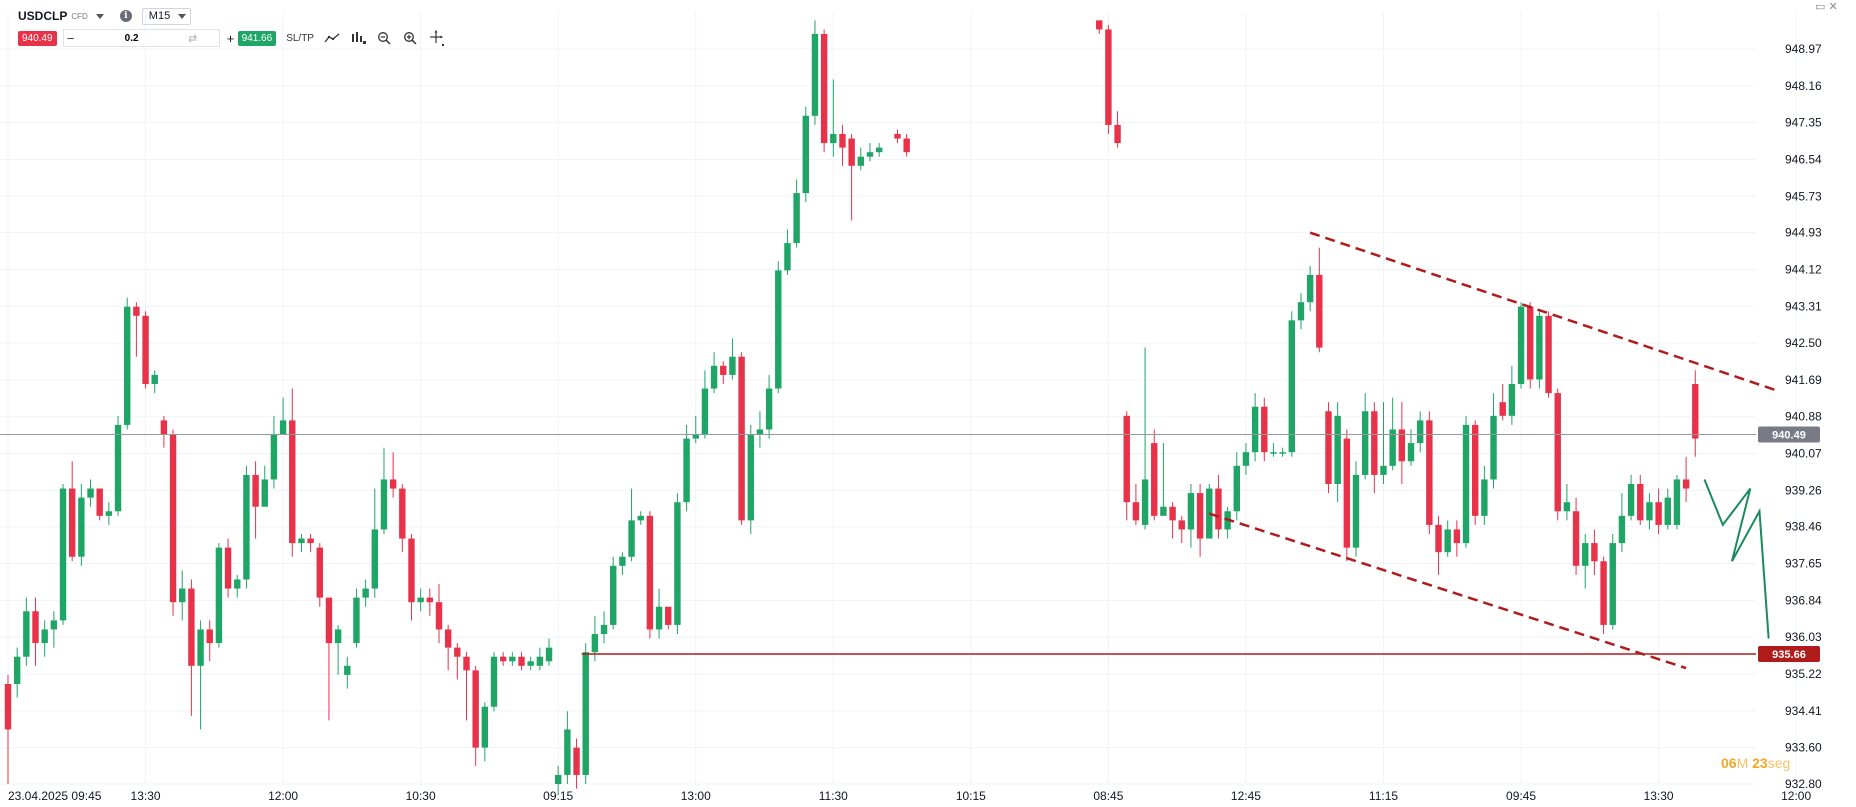  I want to click on y-tick-label: 936.03, so click(1803, 637).